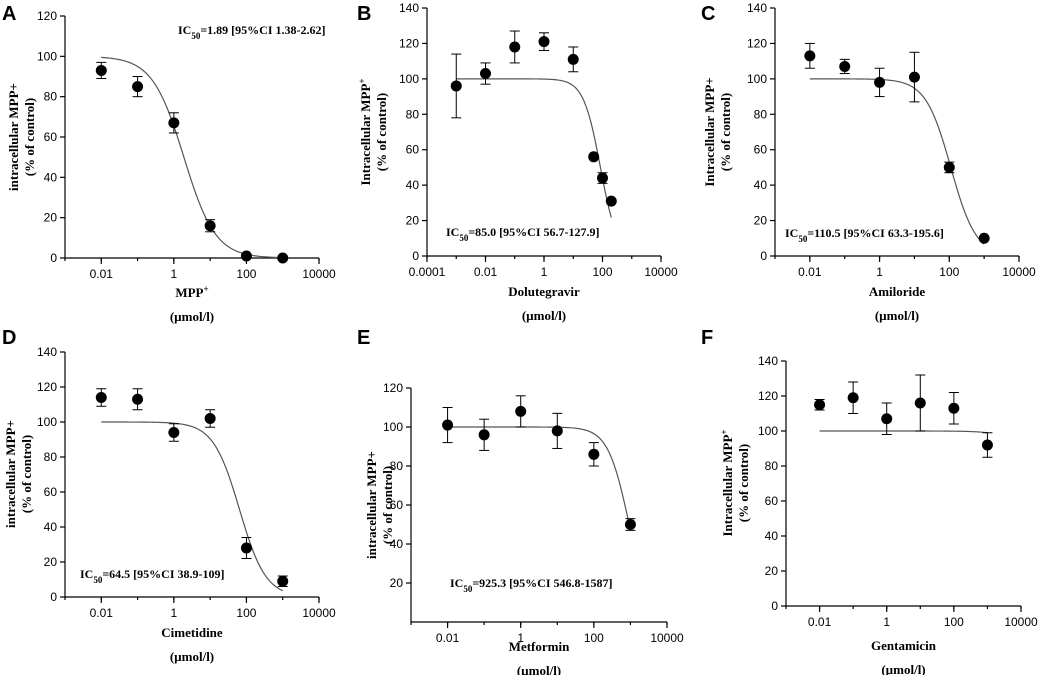 Image resolution: width=1052 pixels, height=675 pixels. What do you see at coordinates (371, 505) in the screenshot?
I see `y-axis-title-line1: intracellular MPP+` at bounding box center [371, 505].